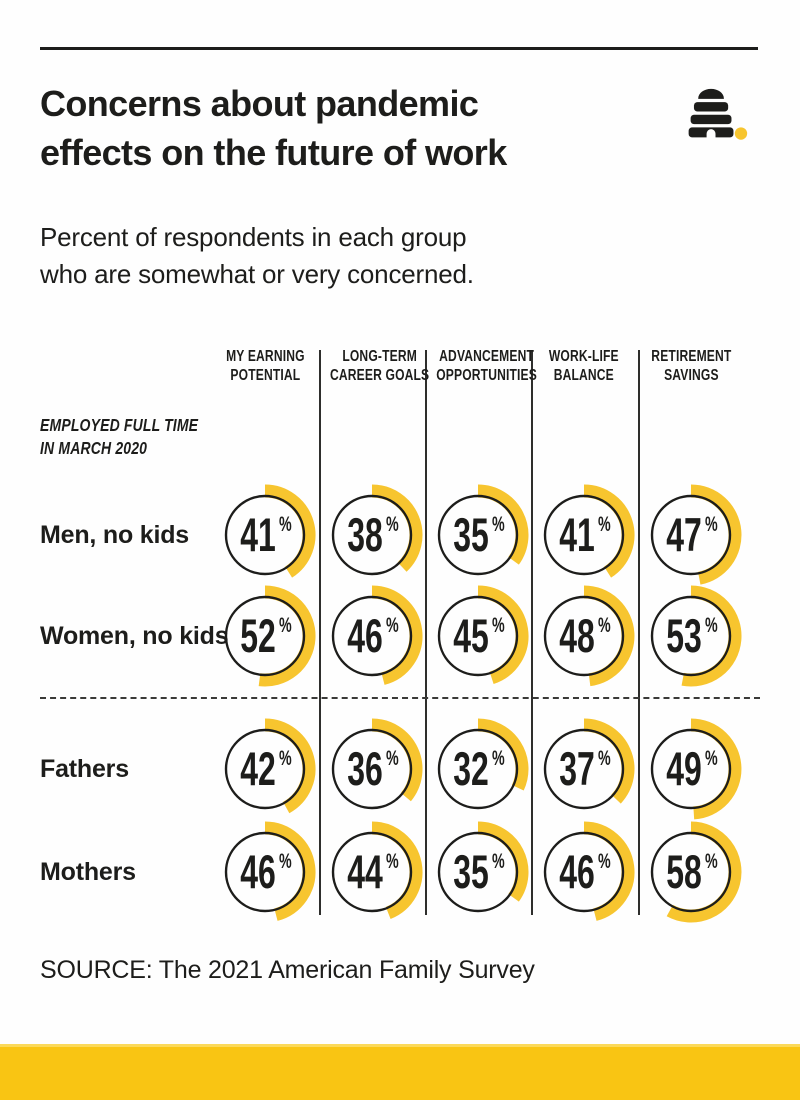  Describe the element at coordinates (711, 93) in the screenshot. I see `beehive-dome` at that location.